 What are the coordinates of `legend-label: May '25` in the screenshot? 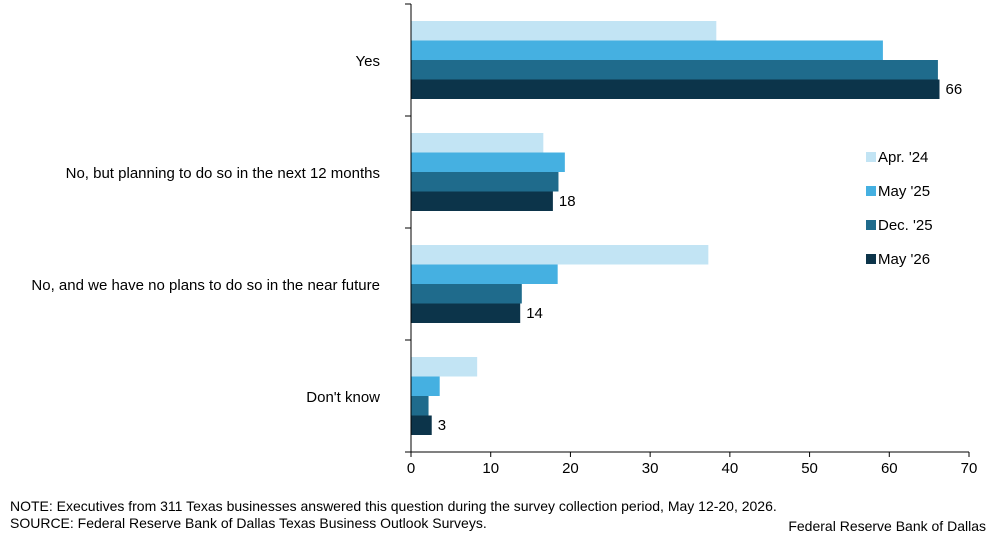 It's located at (904, 191).